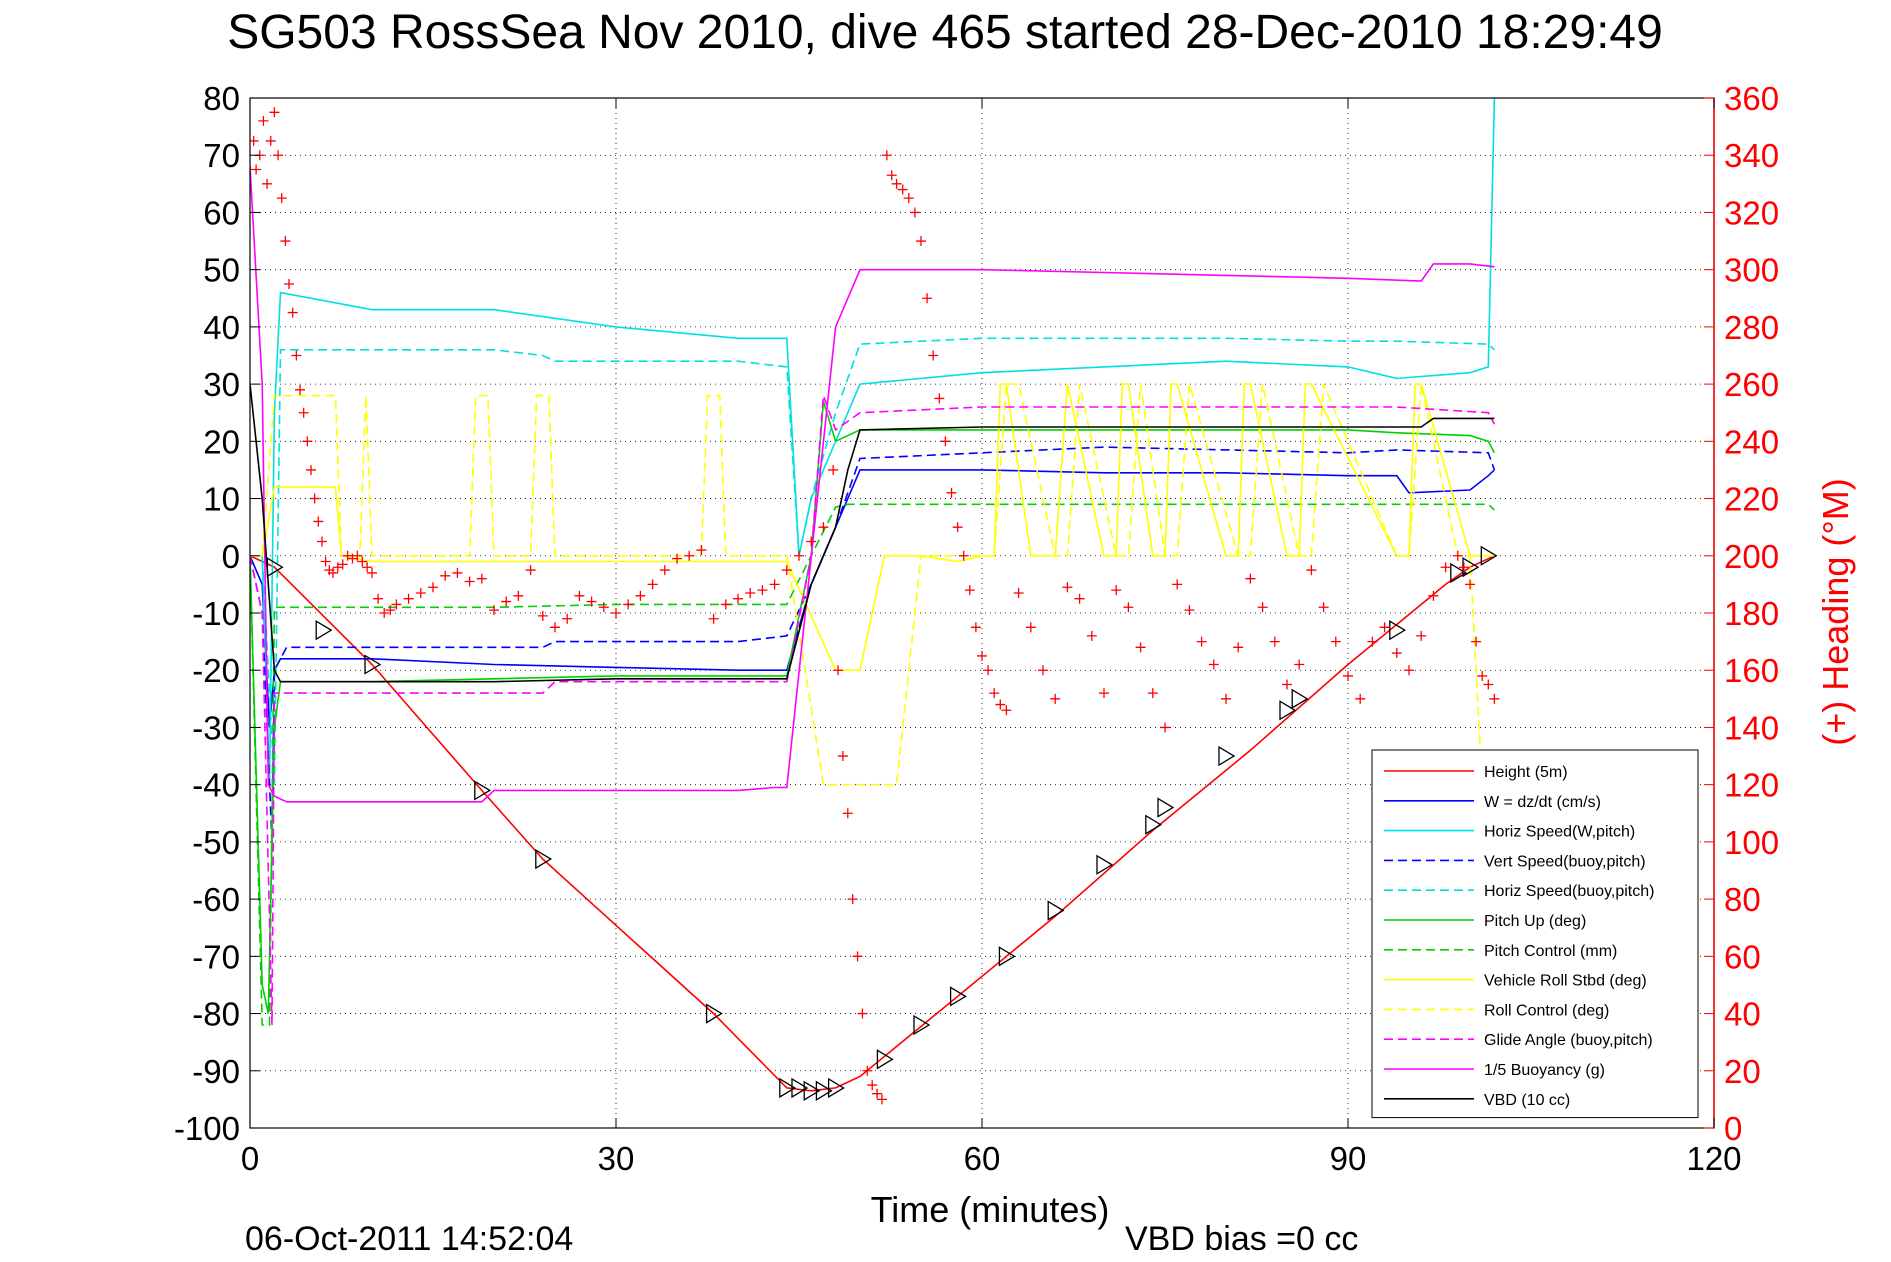 This screenshot has height=1262, width=1891. Describe the element at coordinates (207, 1128) in the screenshot. I see `y-tick-label: -100` at that location.